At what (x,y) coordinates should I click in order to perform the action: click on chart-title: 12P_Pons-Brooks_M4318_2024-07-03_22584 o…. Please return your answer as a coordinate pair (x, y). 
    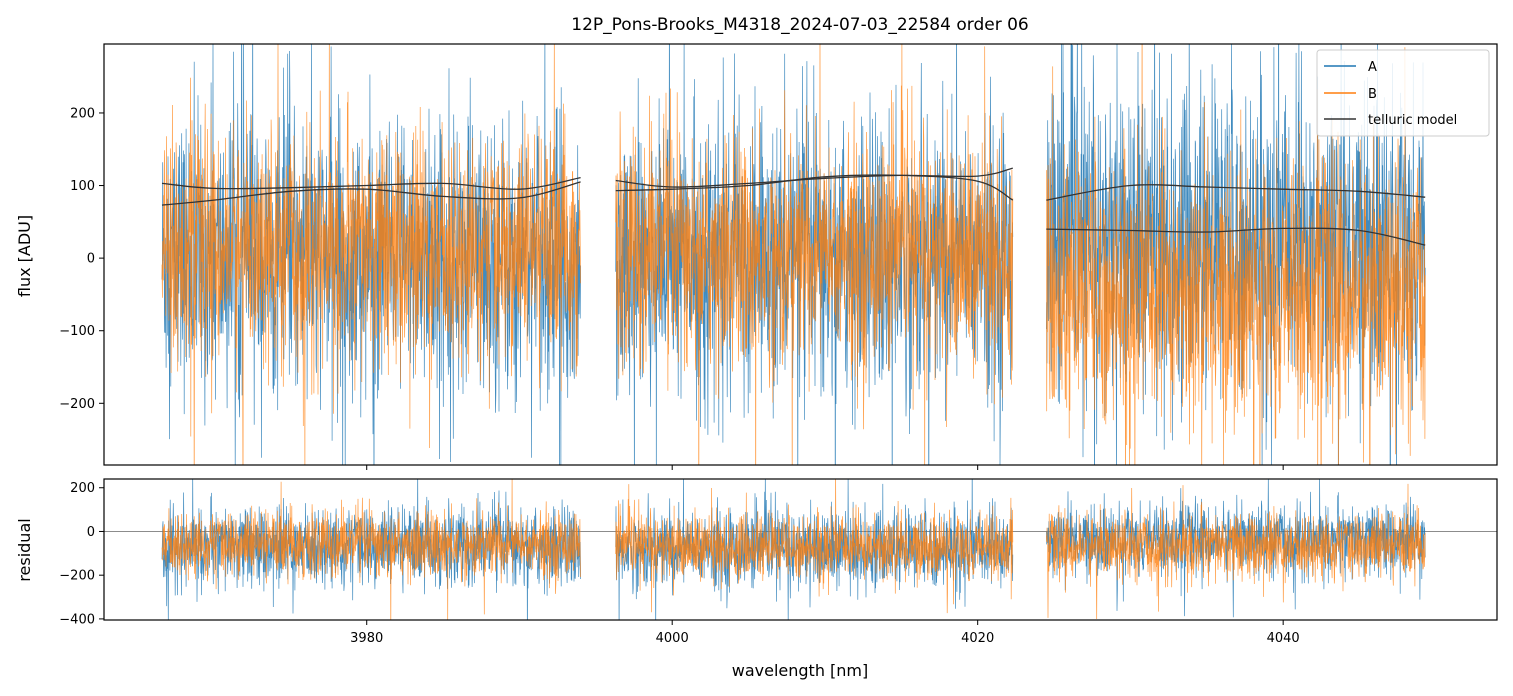
    Looking at the image, I should click on (799, 25).